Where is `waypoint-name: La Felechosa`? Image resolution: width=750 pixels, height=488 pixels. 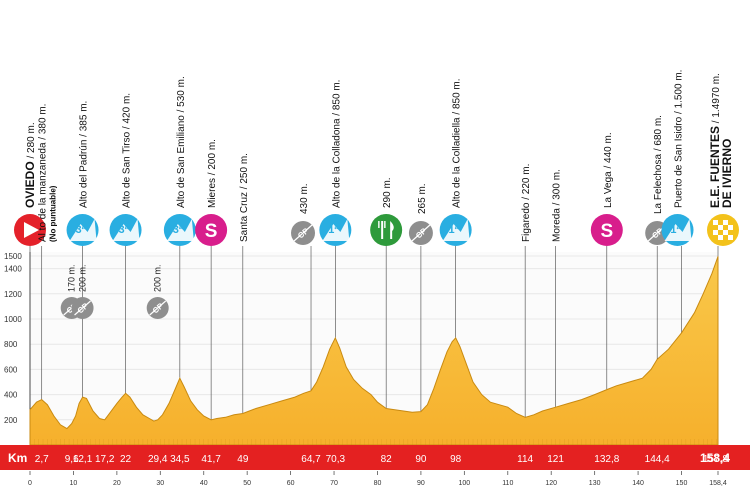
waypoint-name: La Felechosa is located at coordinates (658, 184).